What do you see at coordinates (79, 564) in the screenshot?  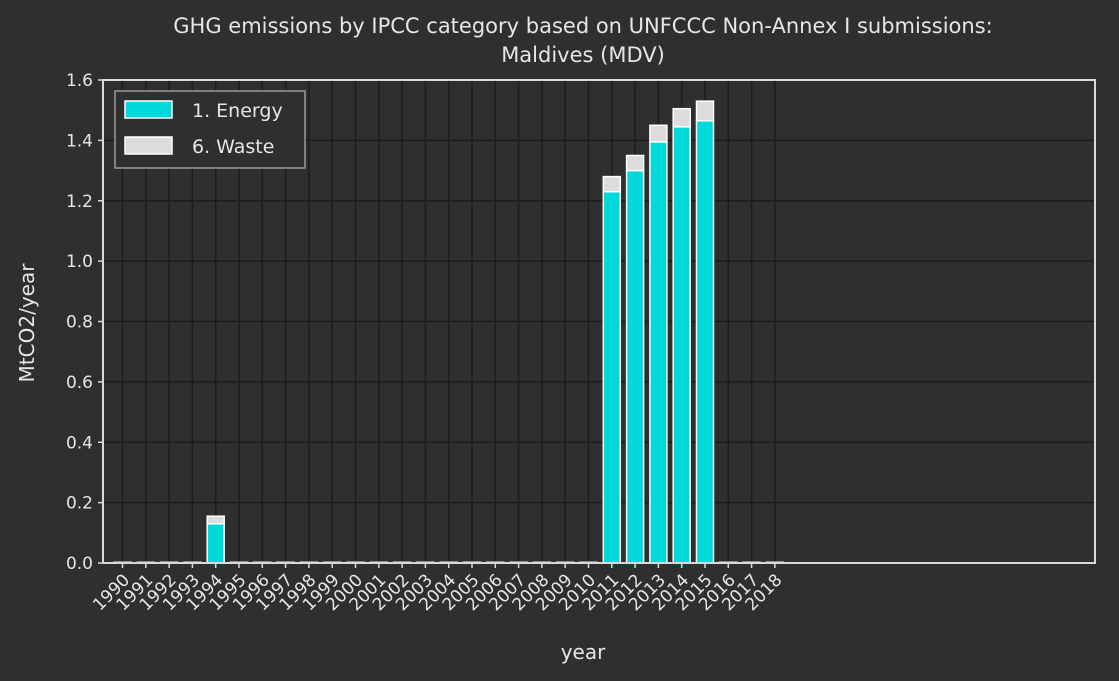 I see `y-tick-label: 0.0` at bounding box center [79, 564].